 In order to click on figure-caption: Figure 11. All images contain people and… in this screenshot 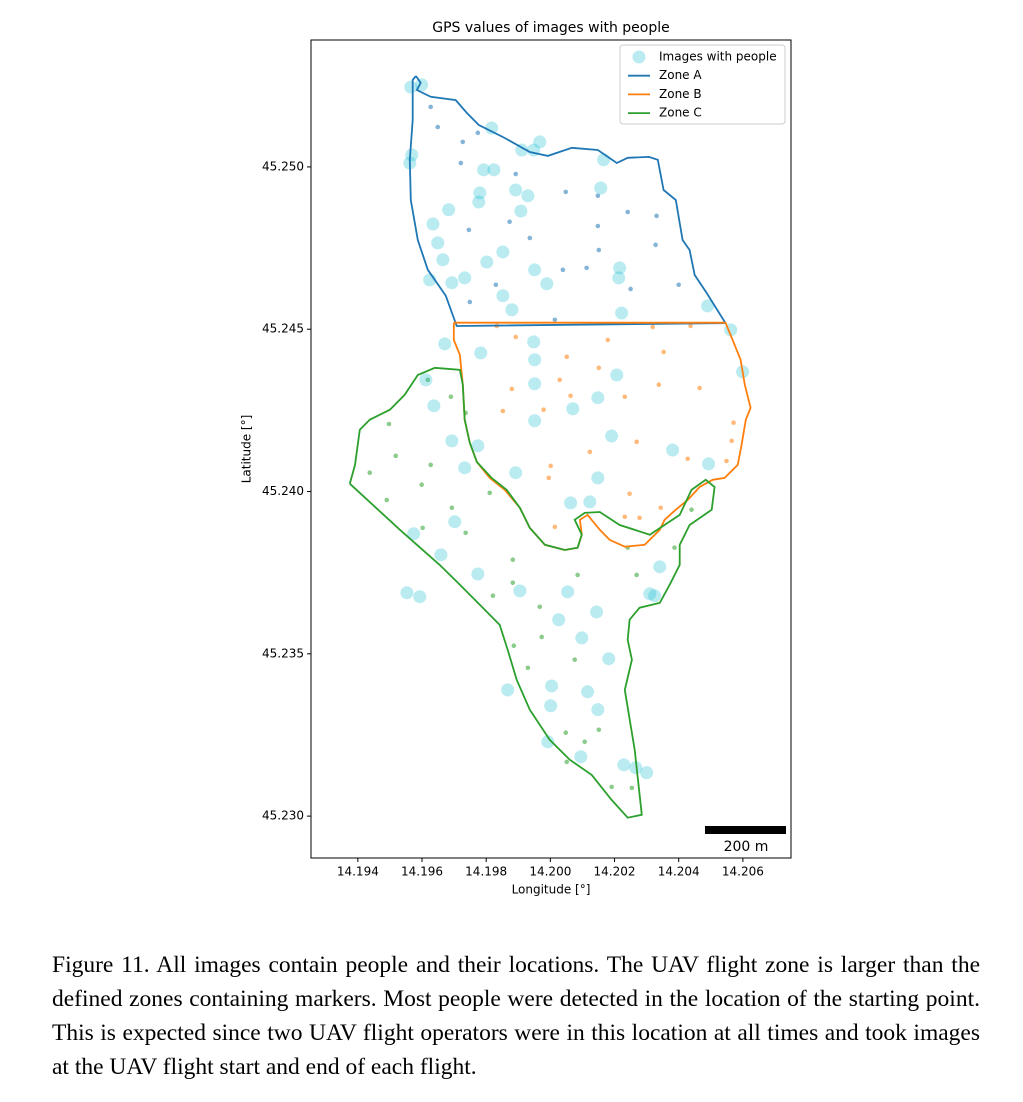, I will do `click(516, 1016)`.